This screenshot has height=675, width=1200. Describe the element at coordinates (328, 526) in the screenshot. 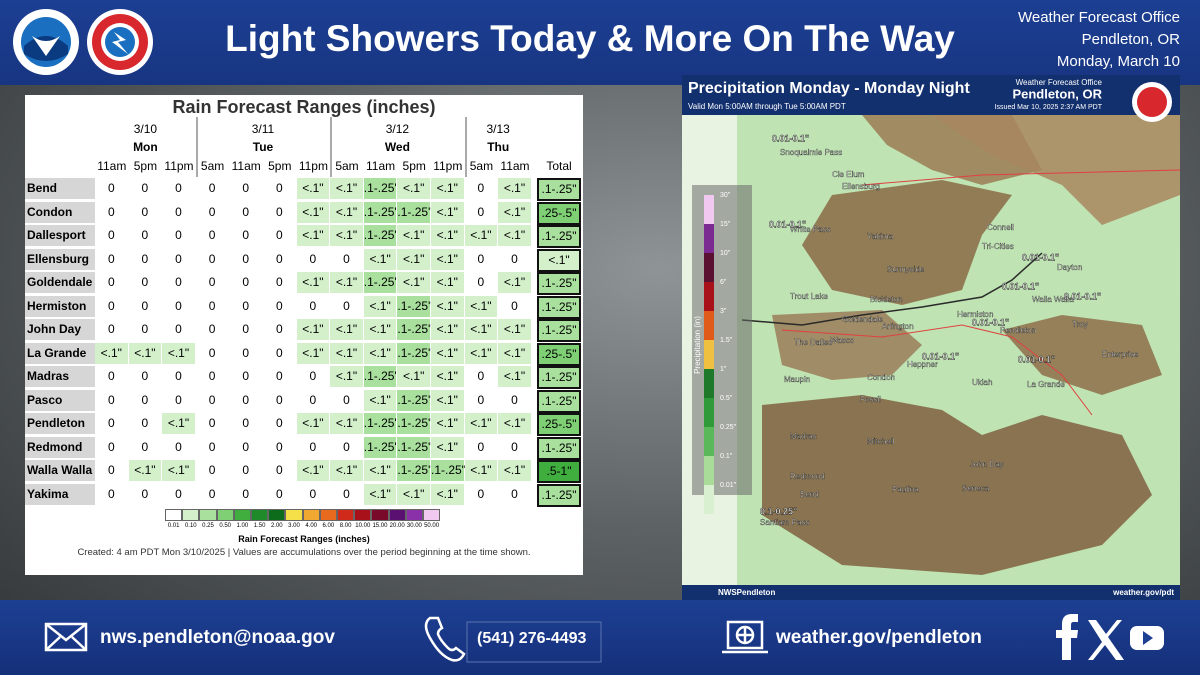

I see `legend-label: 6.00` at that location.